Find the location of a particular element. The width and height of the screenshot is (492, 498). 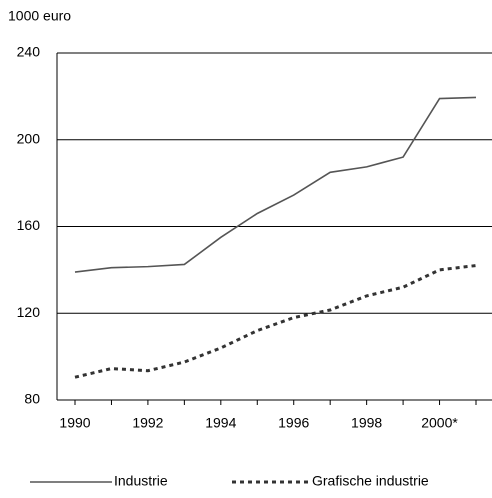

x-tick-label: 2000* is located at coordinates (439, 423).